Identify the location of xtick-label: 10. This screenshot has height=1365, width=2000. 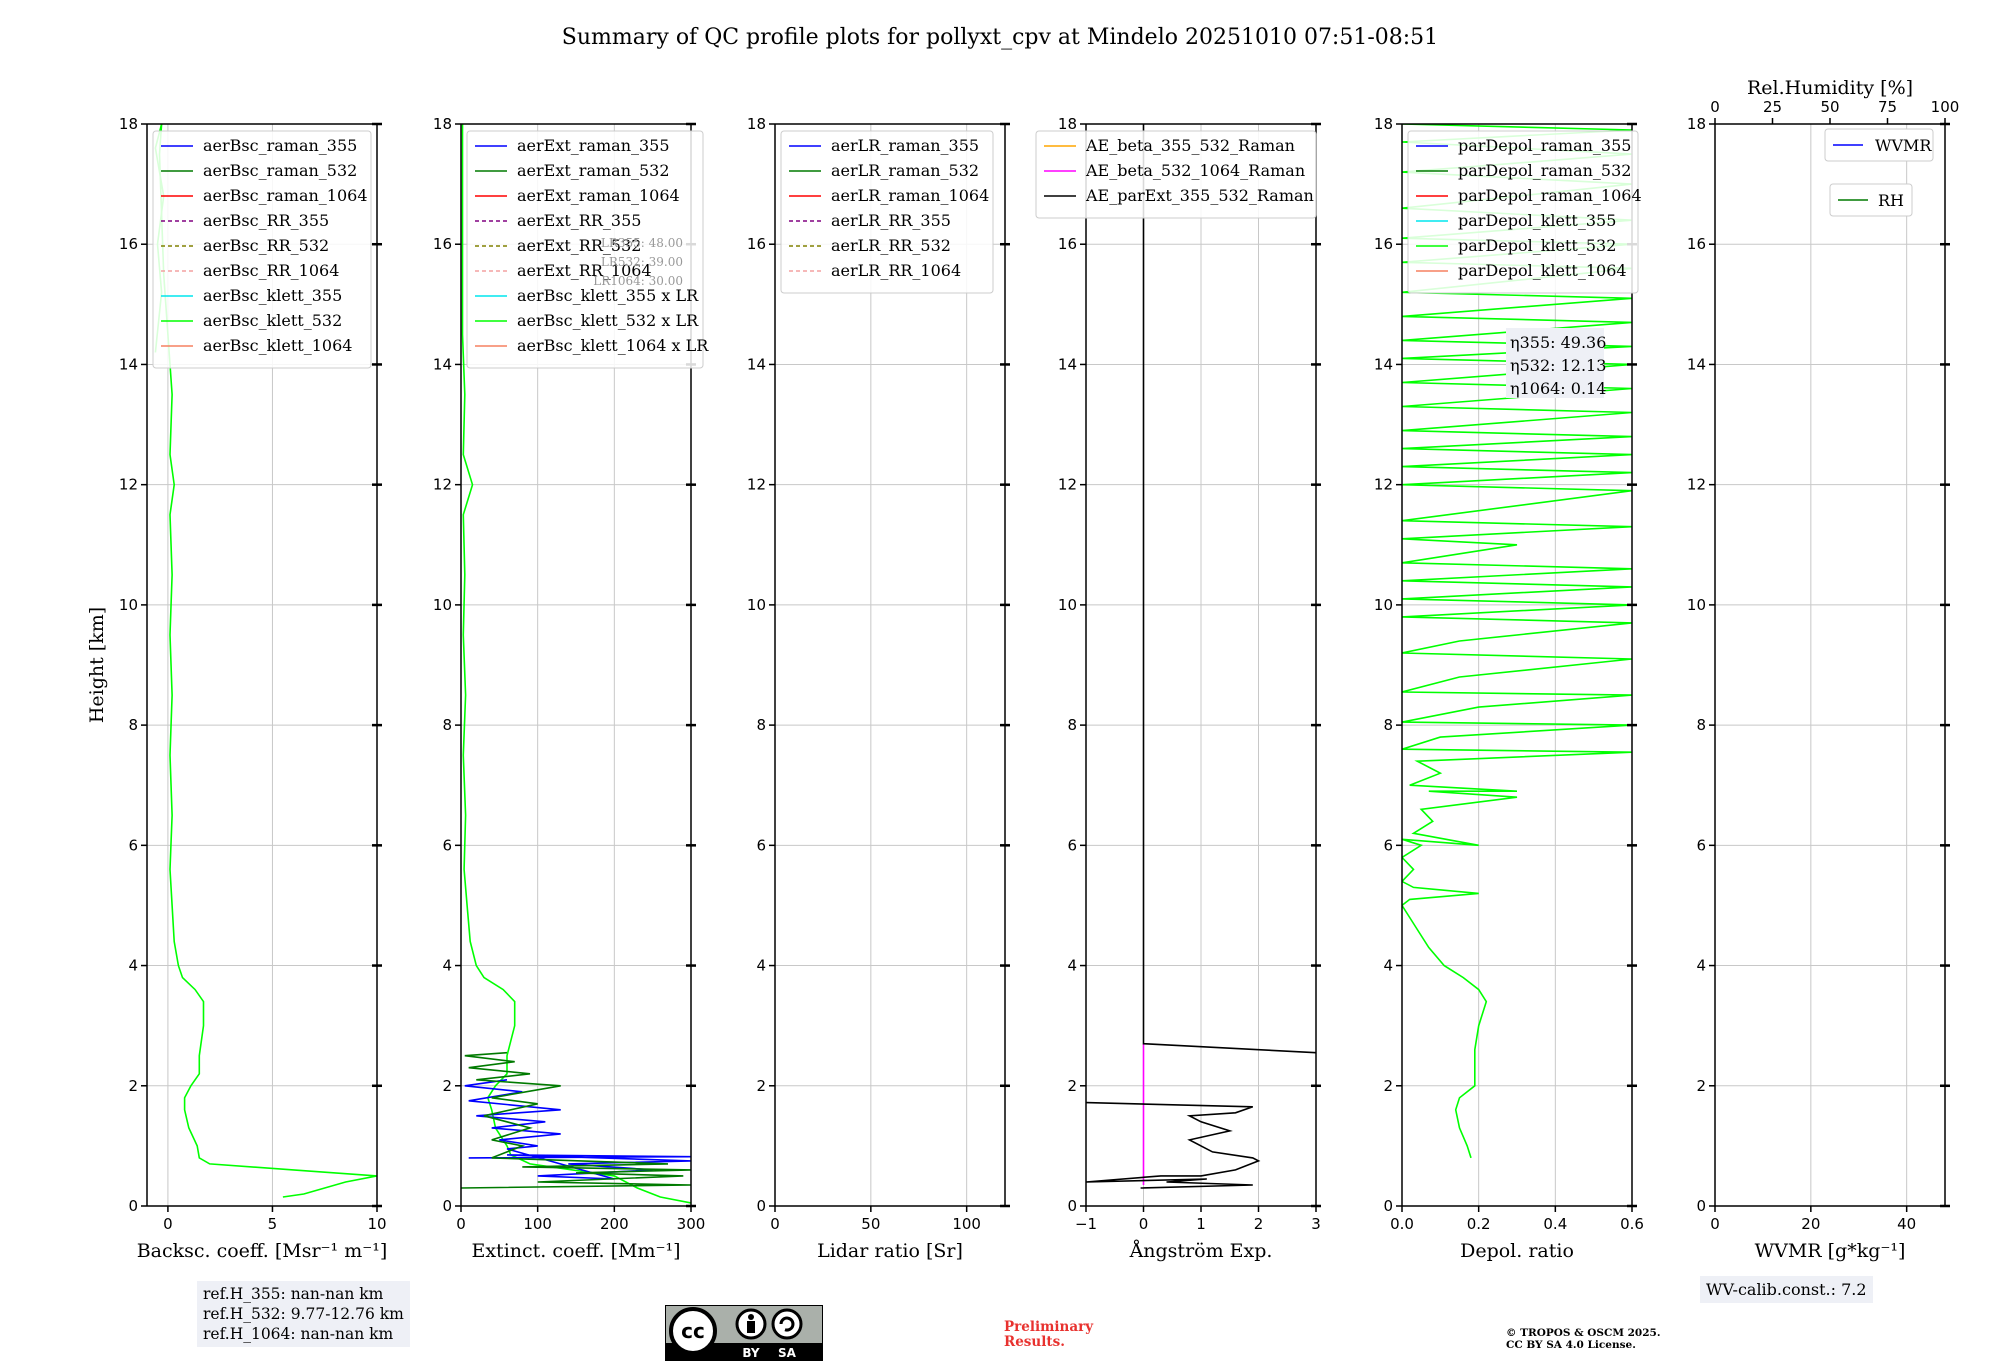
(376, 1224).